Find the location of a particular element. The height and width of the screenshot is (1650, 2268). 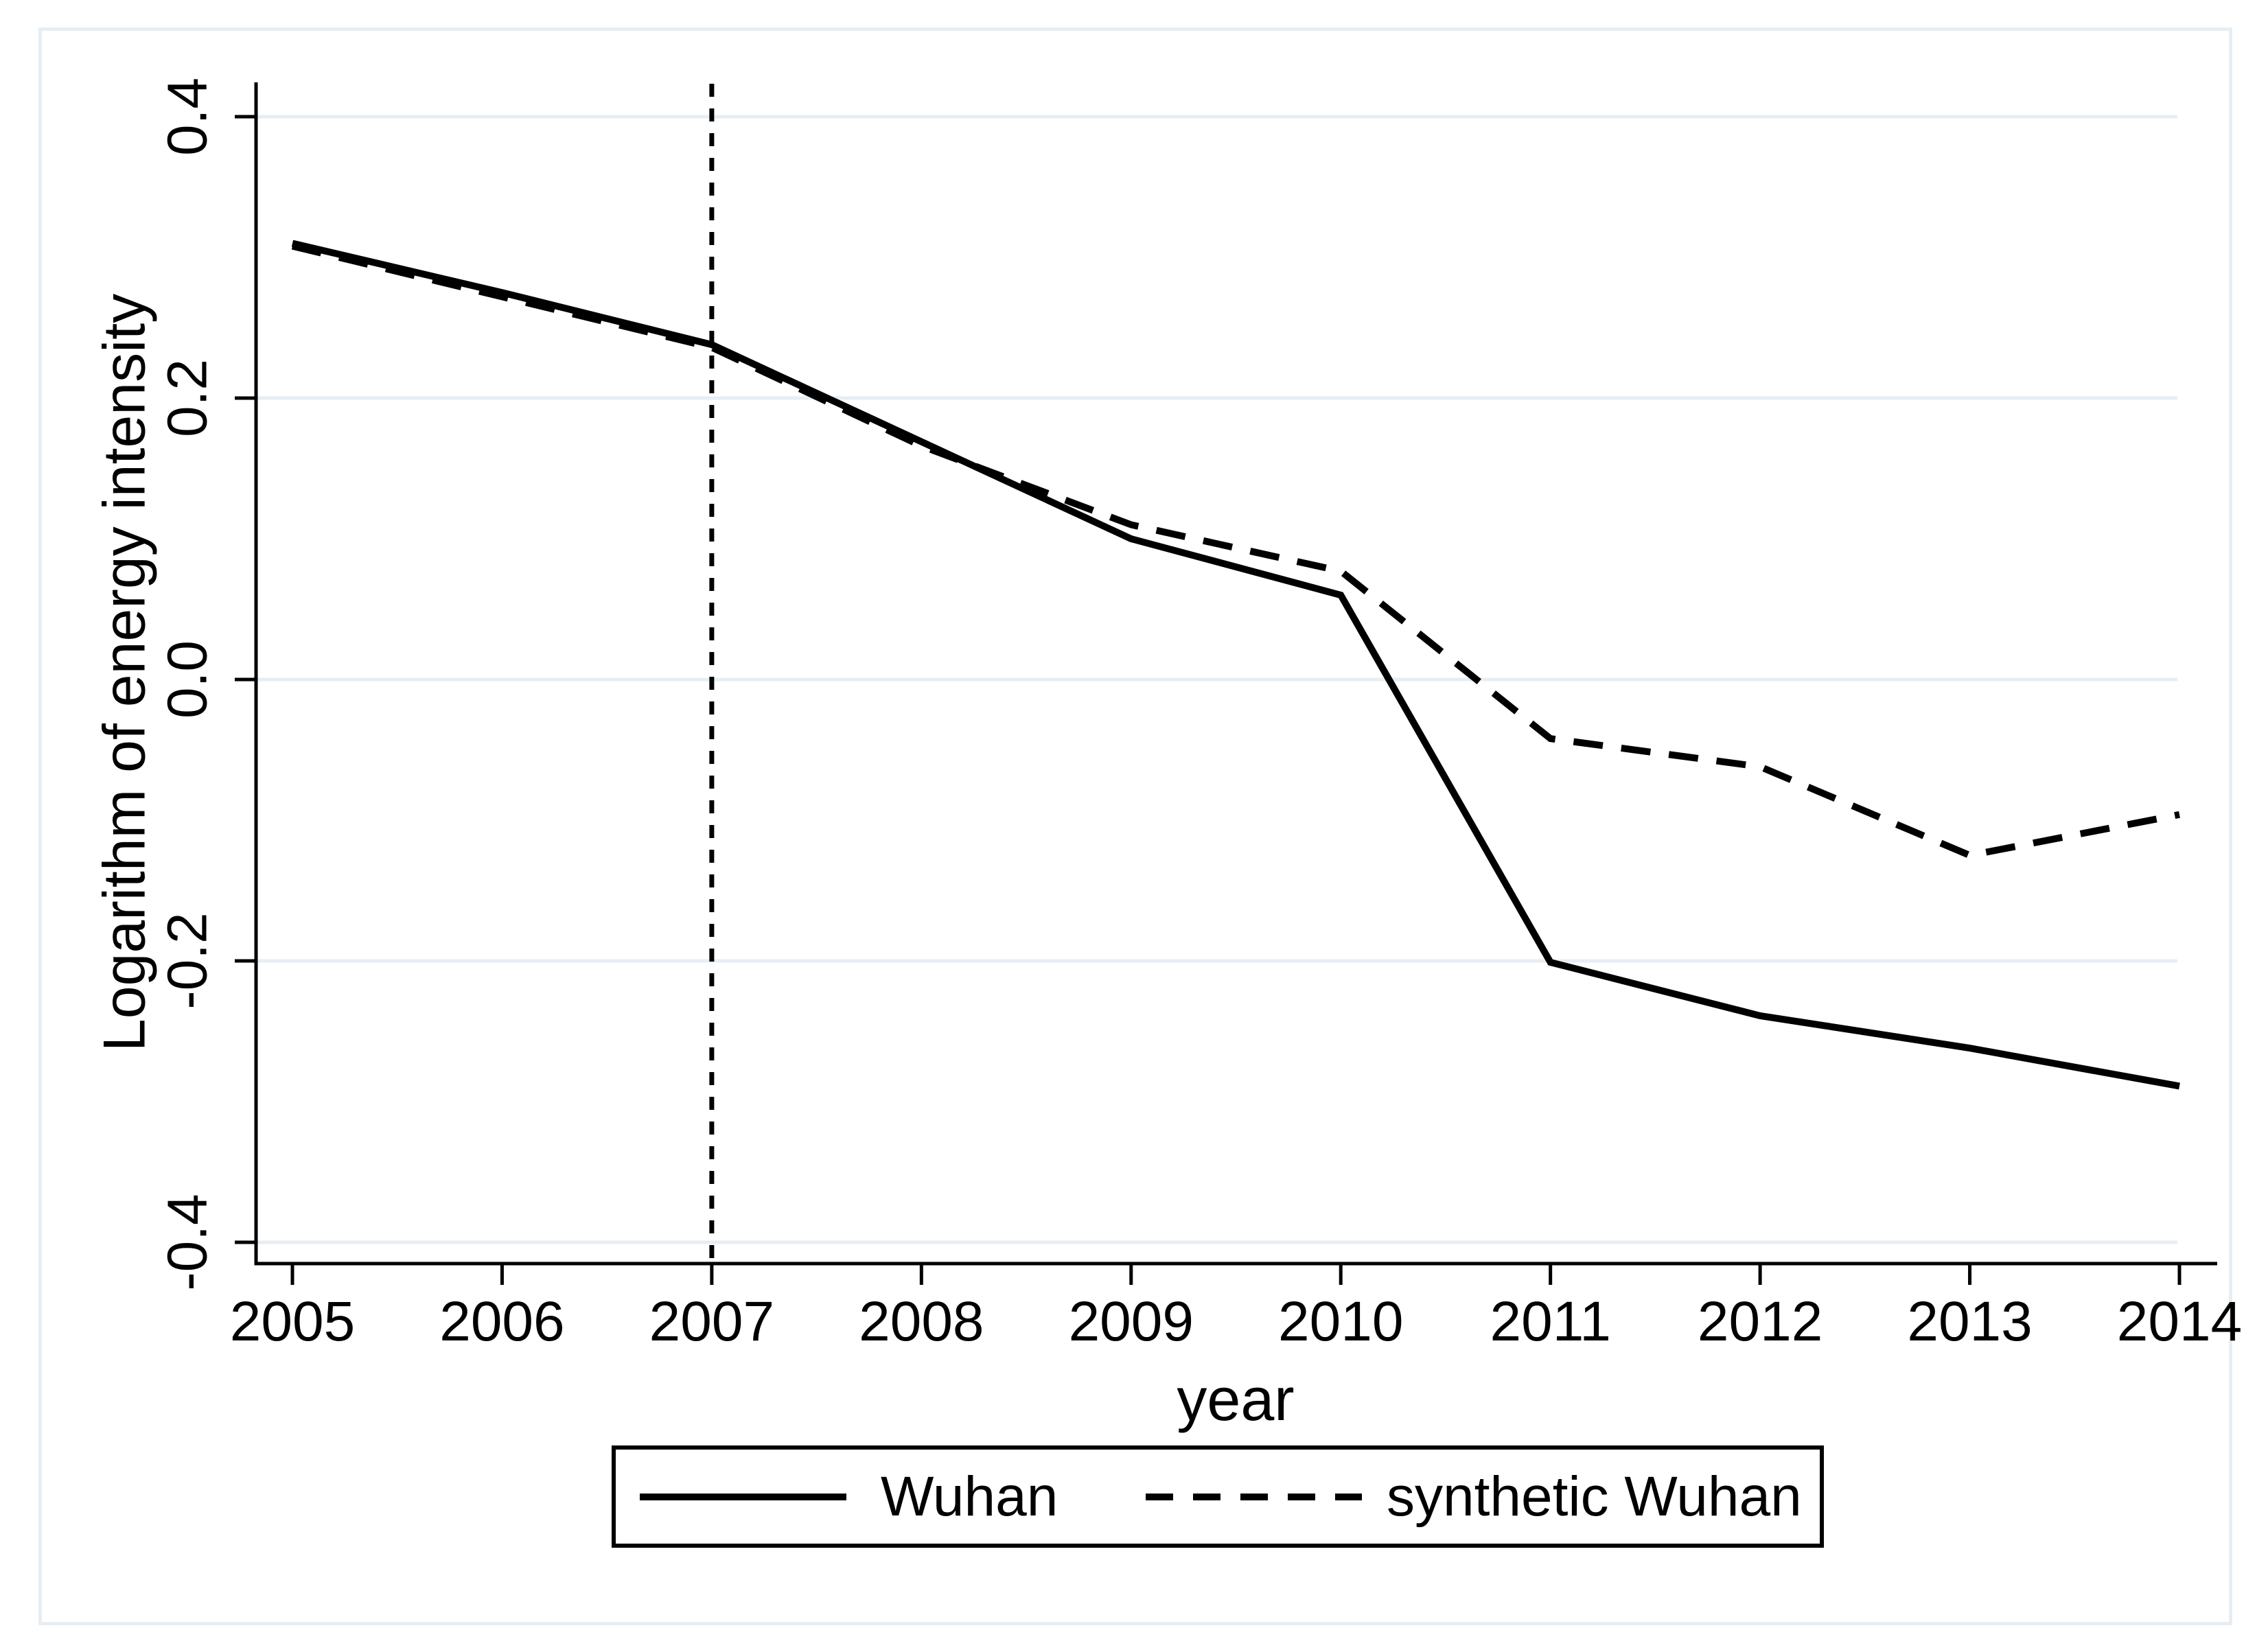

x-tick-label: 2009 is located at coordinates (1131, 1321).